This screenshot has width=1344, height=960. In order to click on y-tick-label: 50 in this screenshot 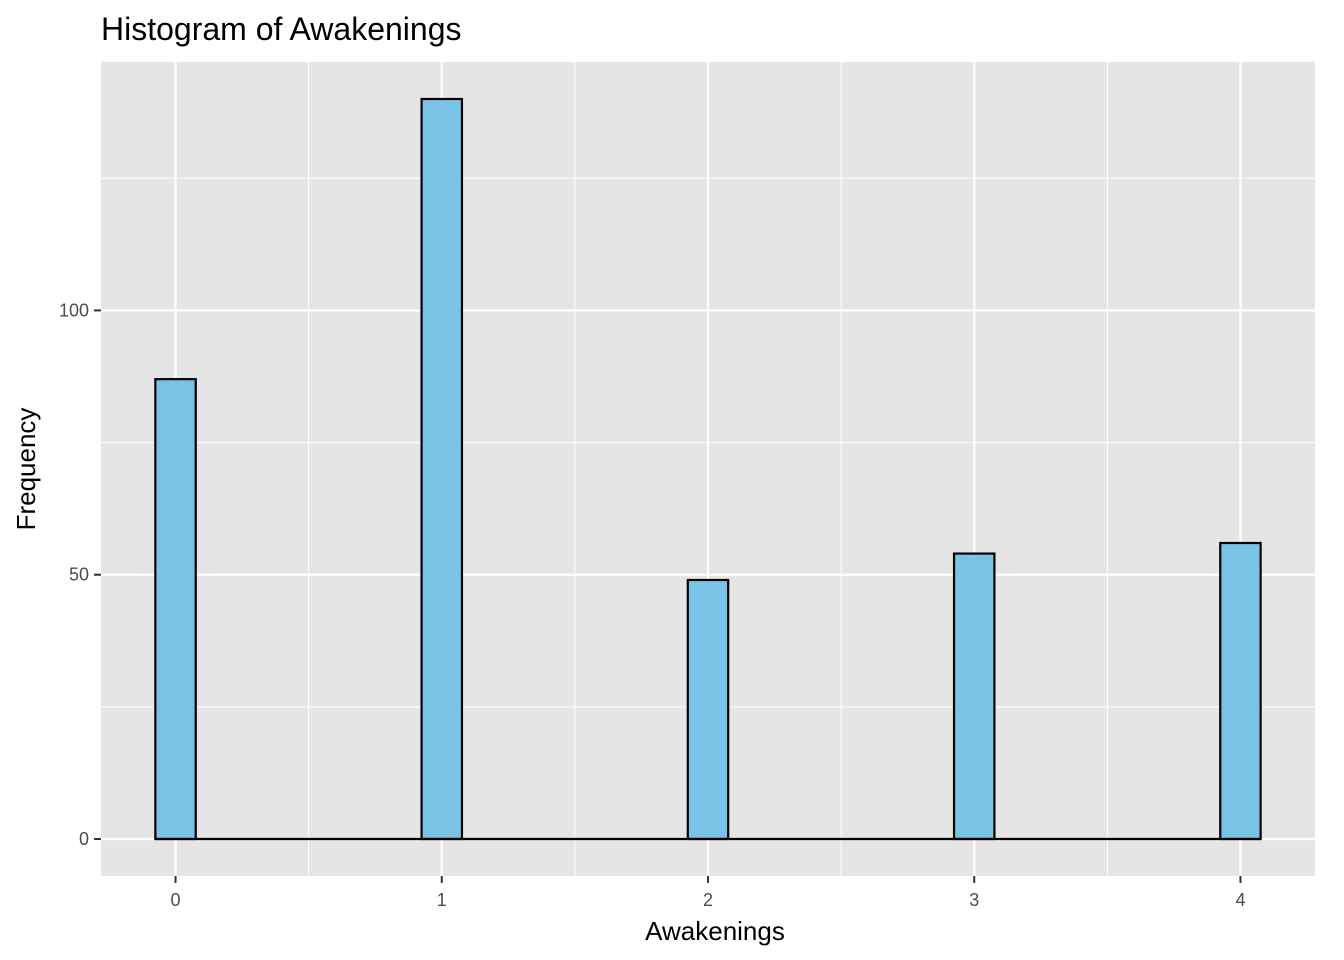, I will do `click(79, 575)`.